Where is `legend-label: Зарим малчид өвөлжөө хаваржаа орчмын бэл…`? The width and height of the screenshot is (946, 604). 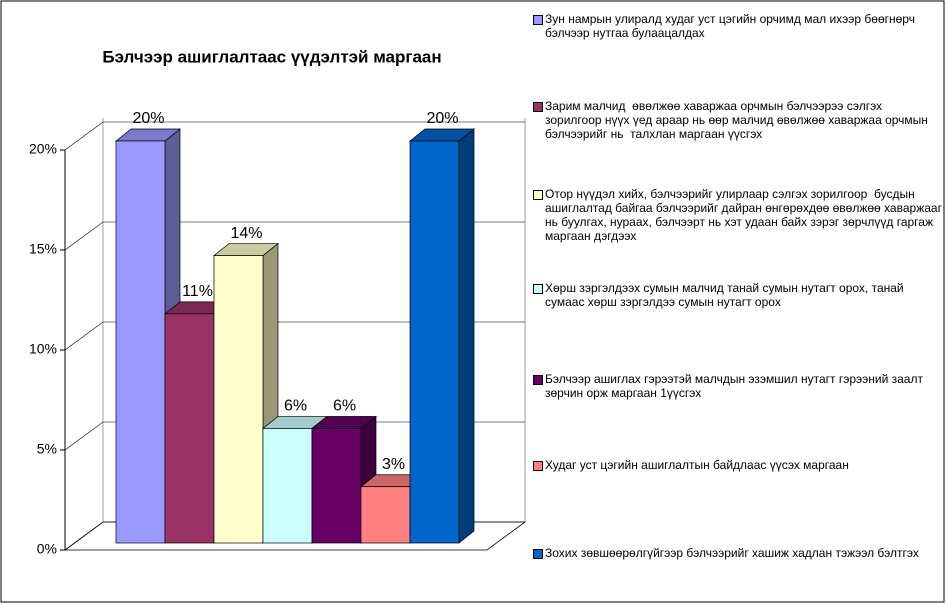
legend-label: Зарим малчид өвөлжөө хаваржаа орчмын бэл… is located at coordinates (738, 120).